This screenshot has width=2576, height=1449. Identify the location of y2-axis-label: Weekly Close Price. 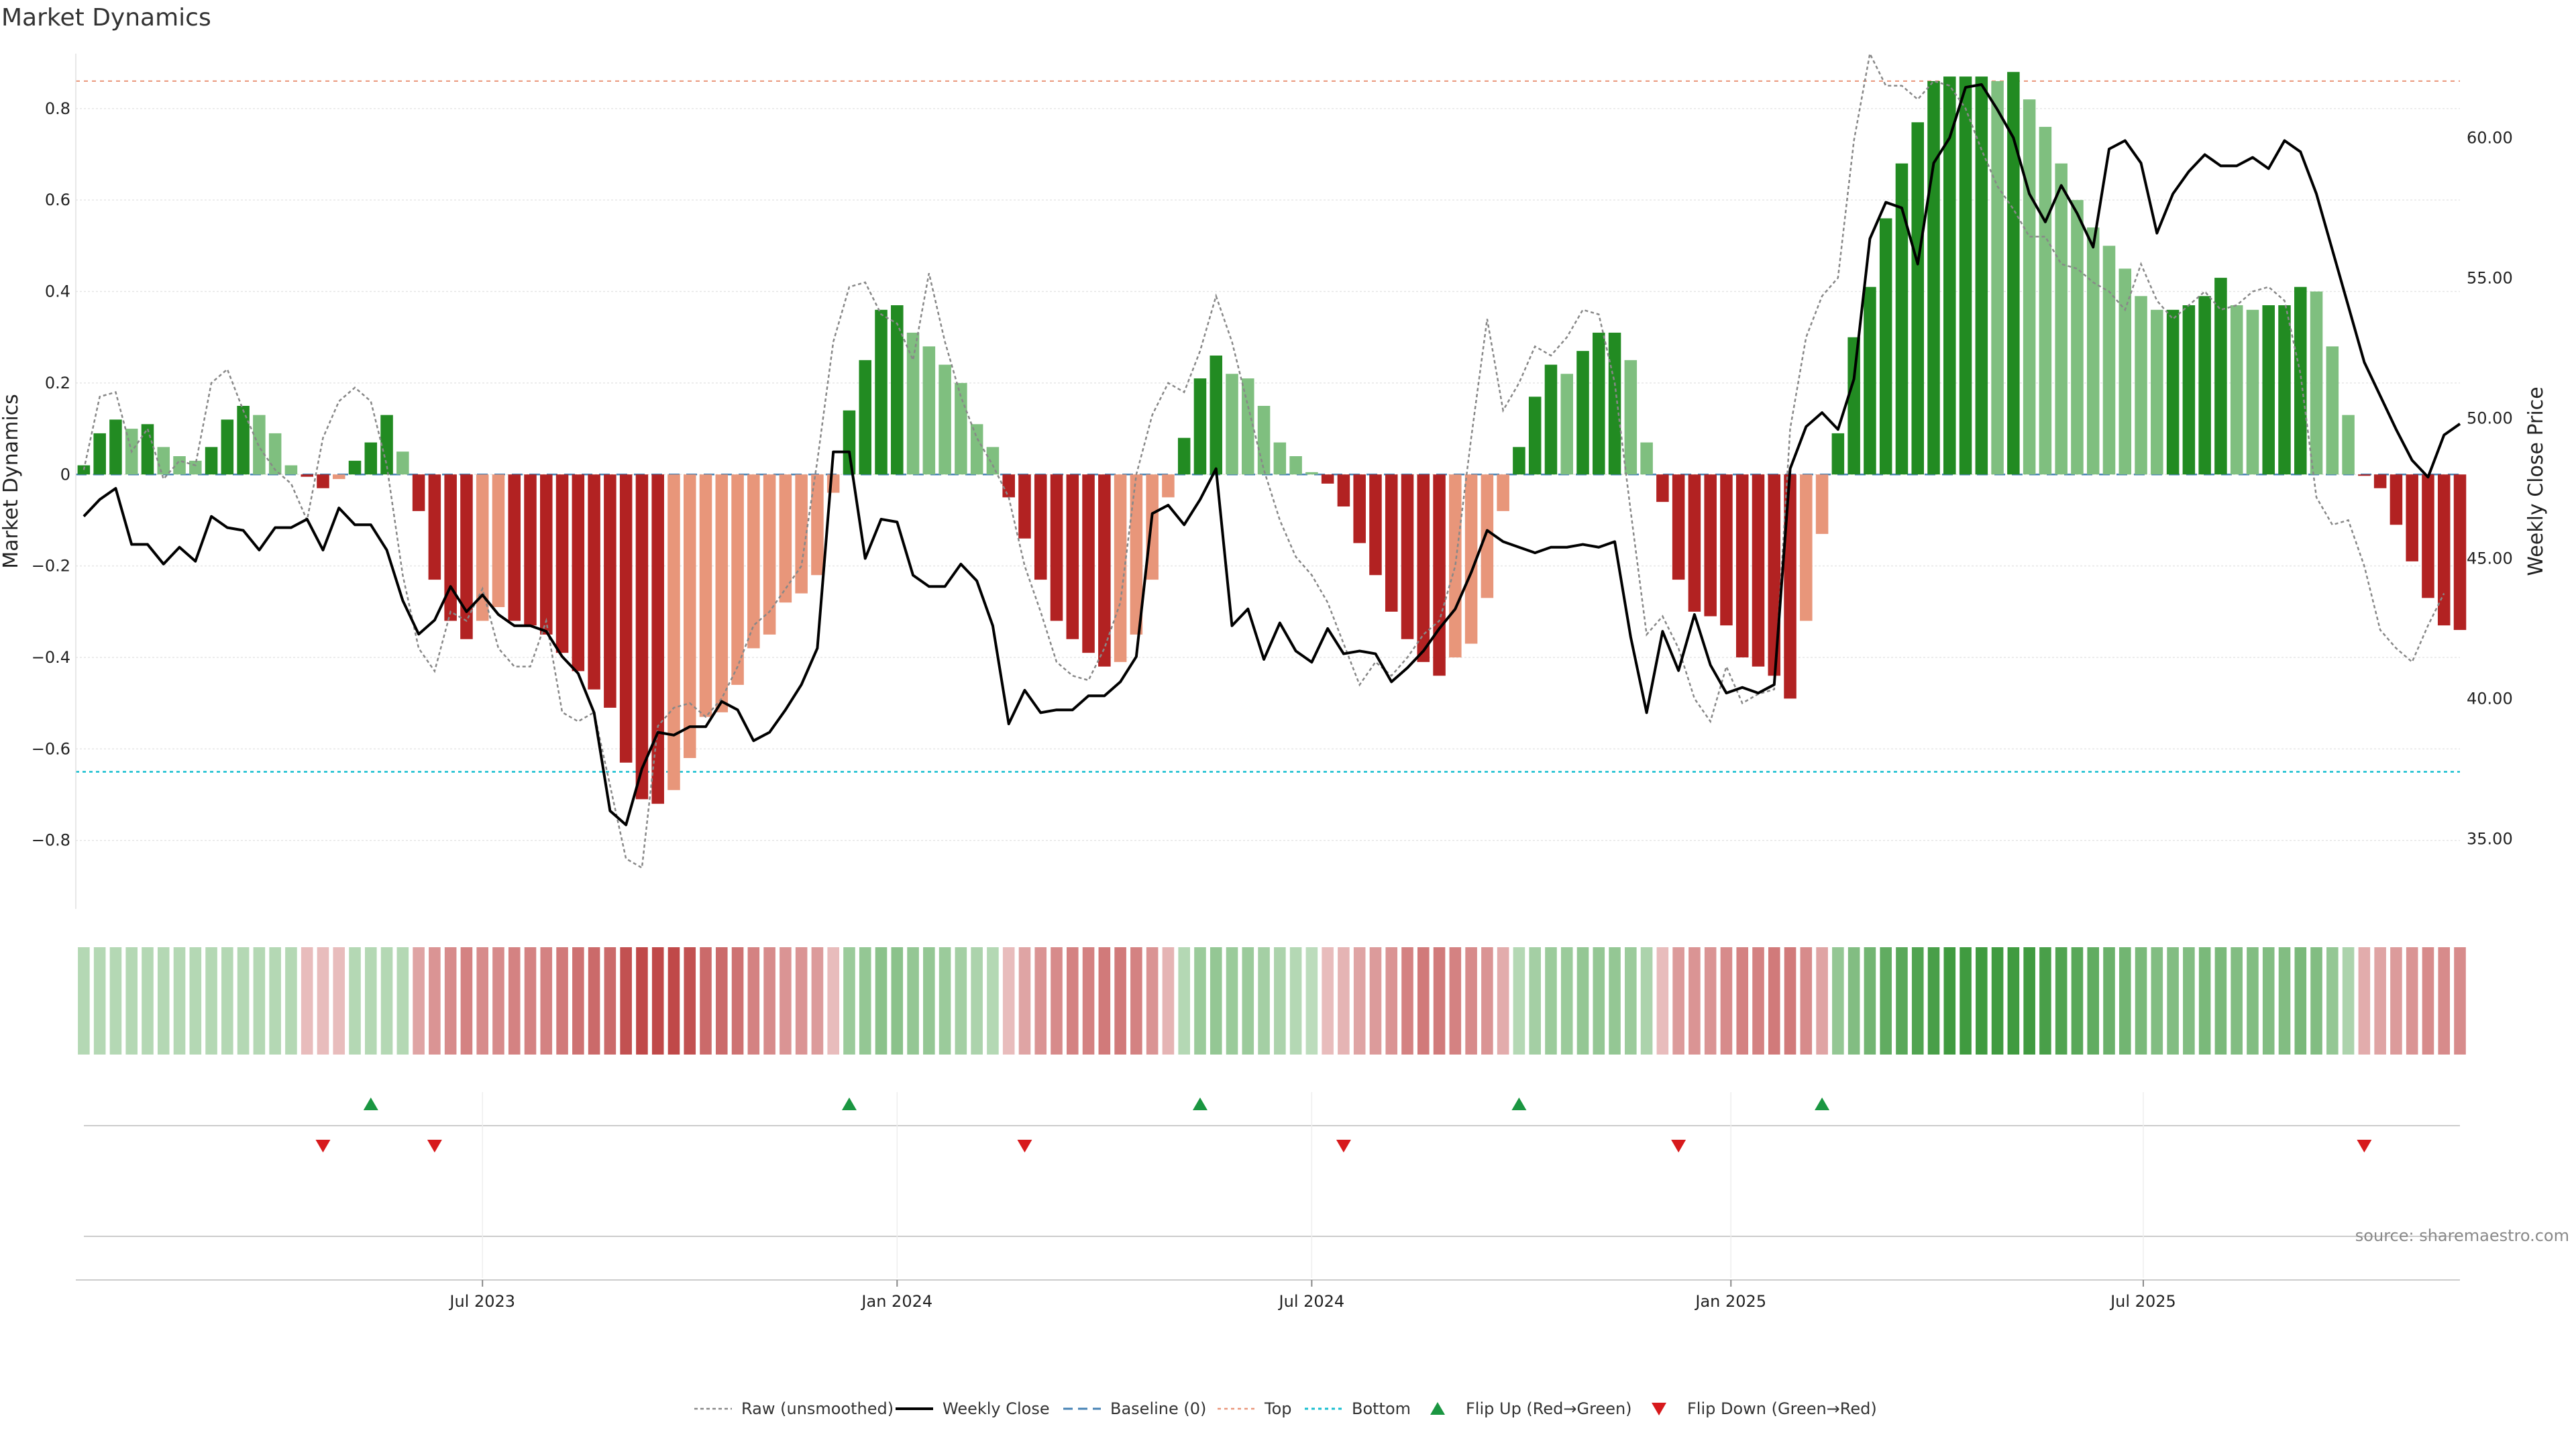
(2536, 481).